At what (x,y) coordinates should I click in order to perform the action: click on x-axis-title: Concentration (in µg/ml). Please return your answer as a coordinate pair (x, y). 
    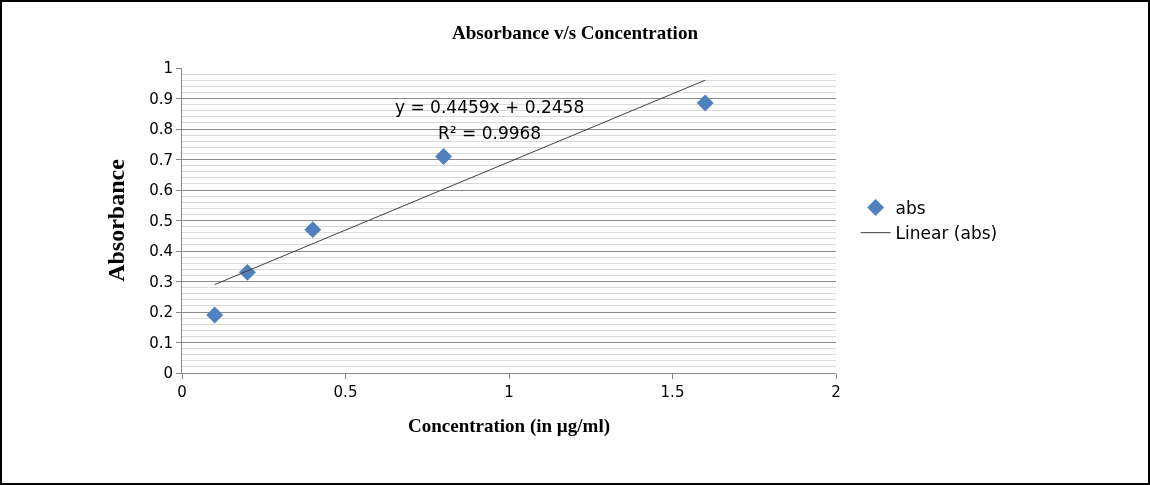
    Looking at the image, I should click on (509, 425).